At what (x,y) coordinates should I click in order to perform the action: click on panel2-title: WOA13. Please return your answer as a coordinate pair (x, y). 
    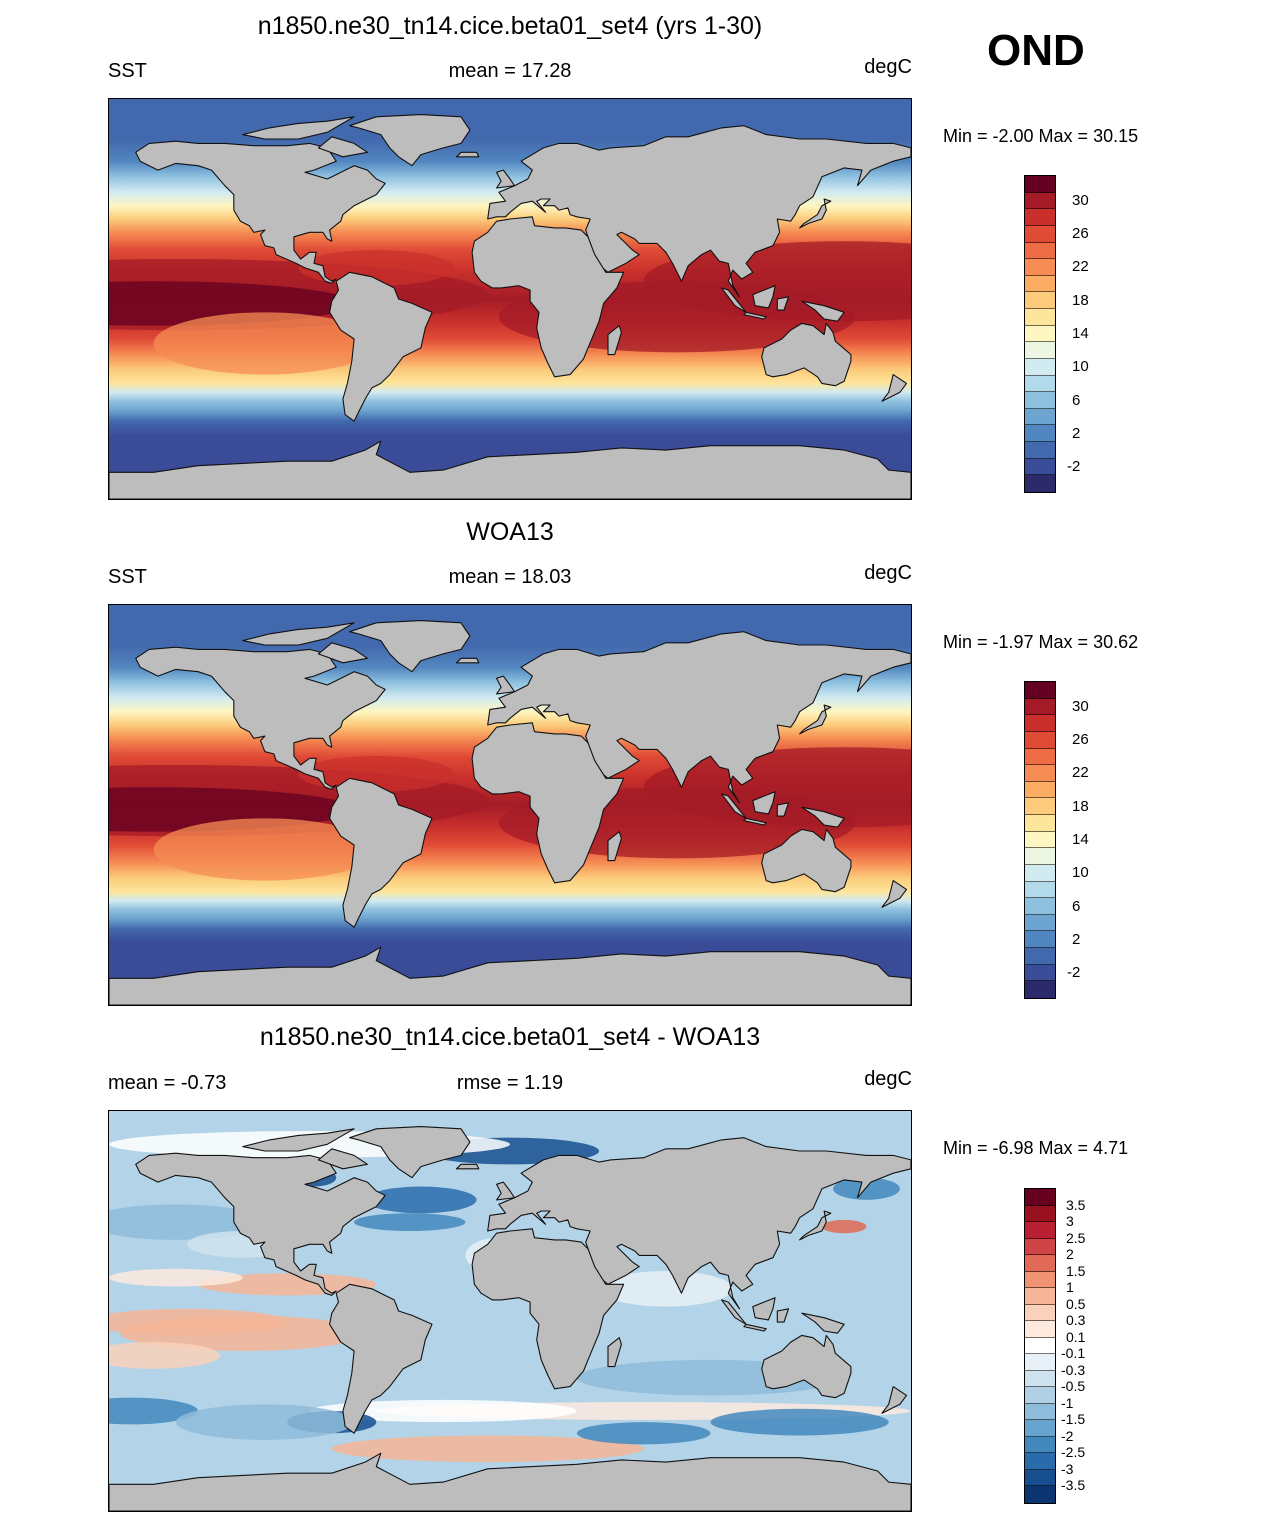
    Looking at the image, I should click on (510, 532).